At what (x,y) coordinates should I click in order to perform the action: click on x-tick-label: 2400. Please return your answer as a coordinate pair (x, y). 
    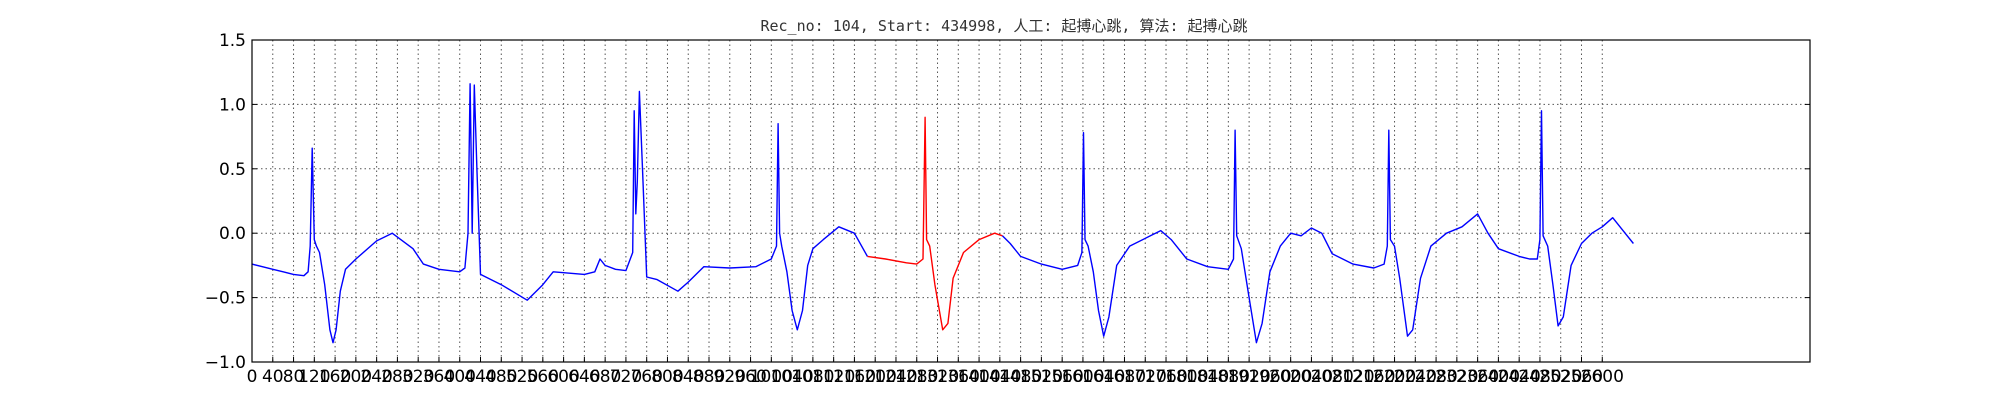
    Looking at the image, I should click on (1498, 377).